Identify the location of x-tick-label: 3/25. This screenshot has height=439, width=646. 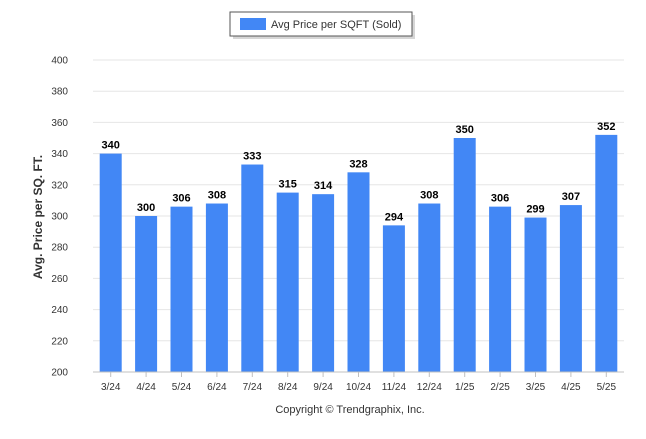
(536, 387).